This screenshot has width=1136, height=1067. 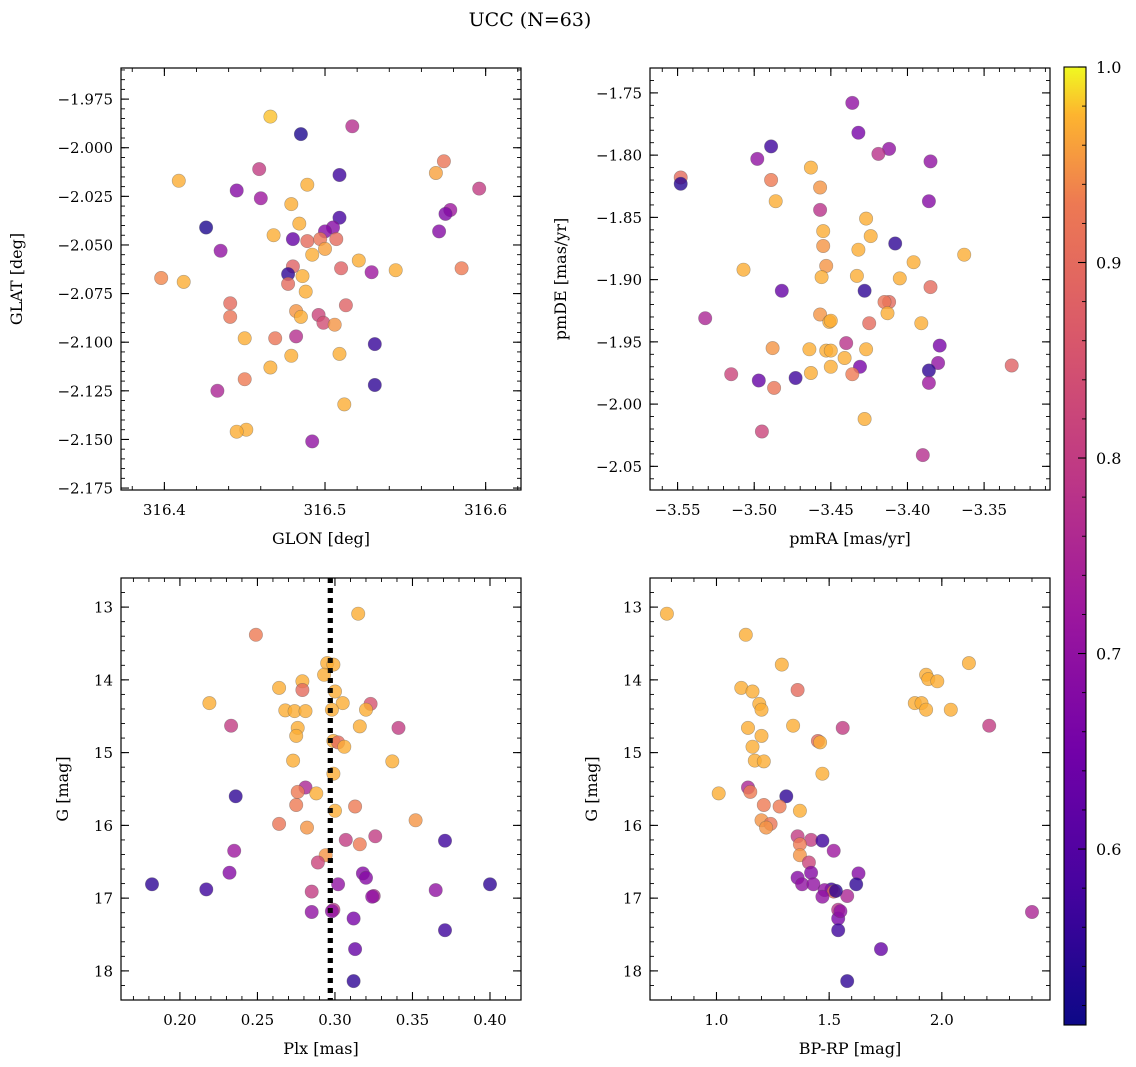 I want to click on x-tick-label: 316.5, so click(x=325, y=510).